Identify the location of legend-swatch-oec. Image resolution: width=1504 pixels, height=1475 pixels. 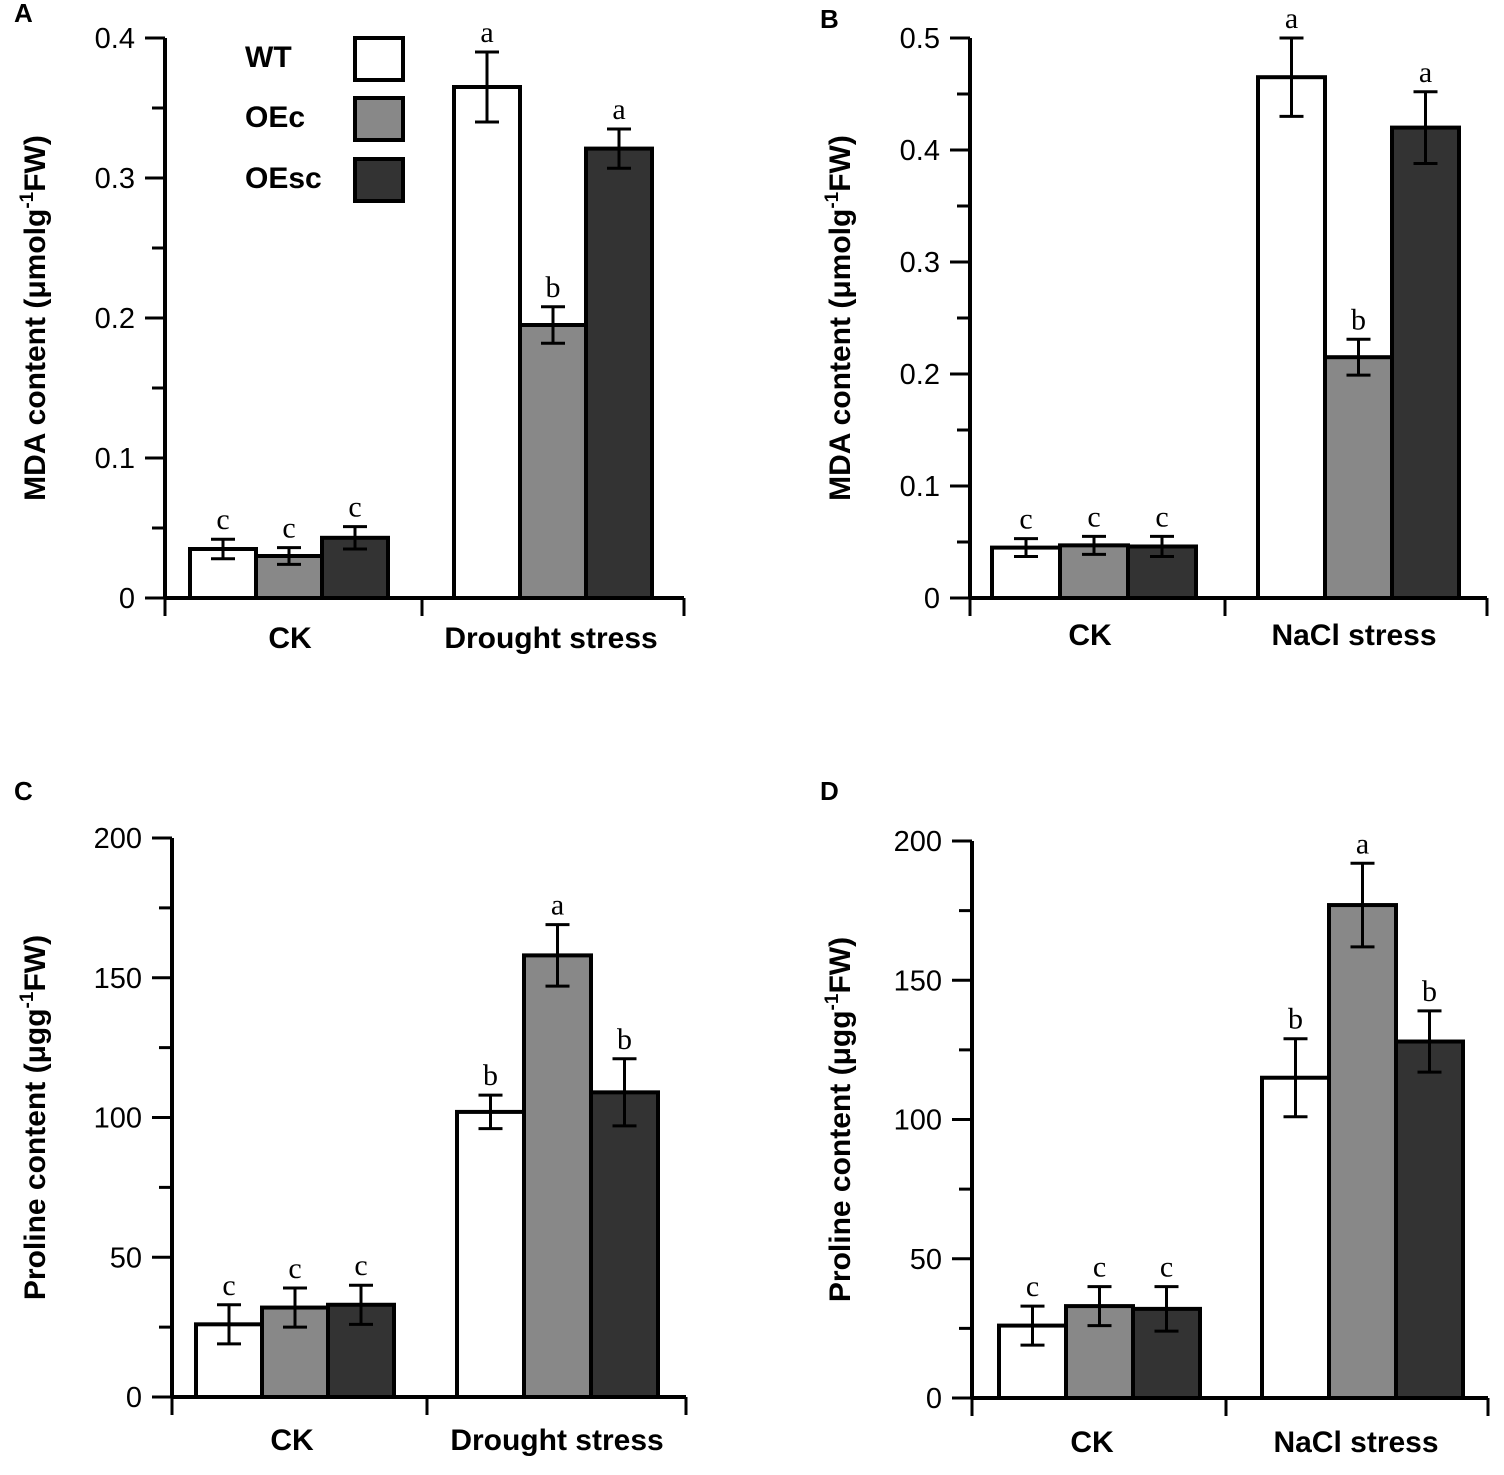
(379, 119).